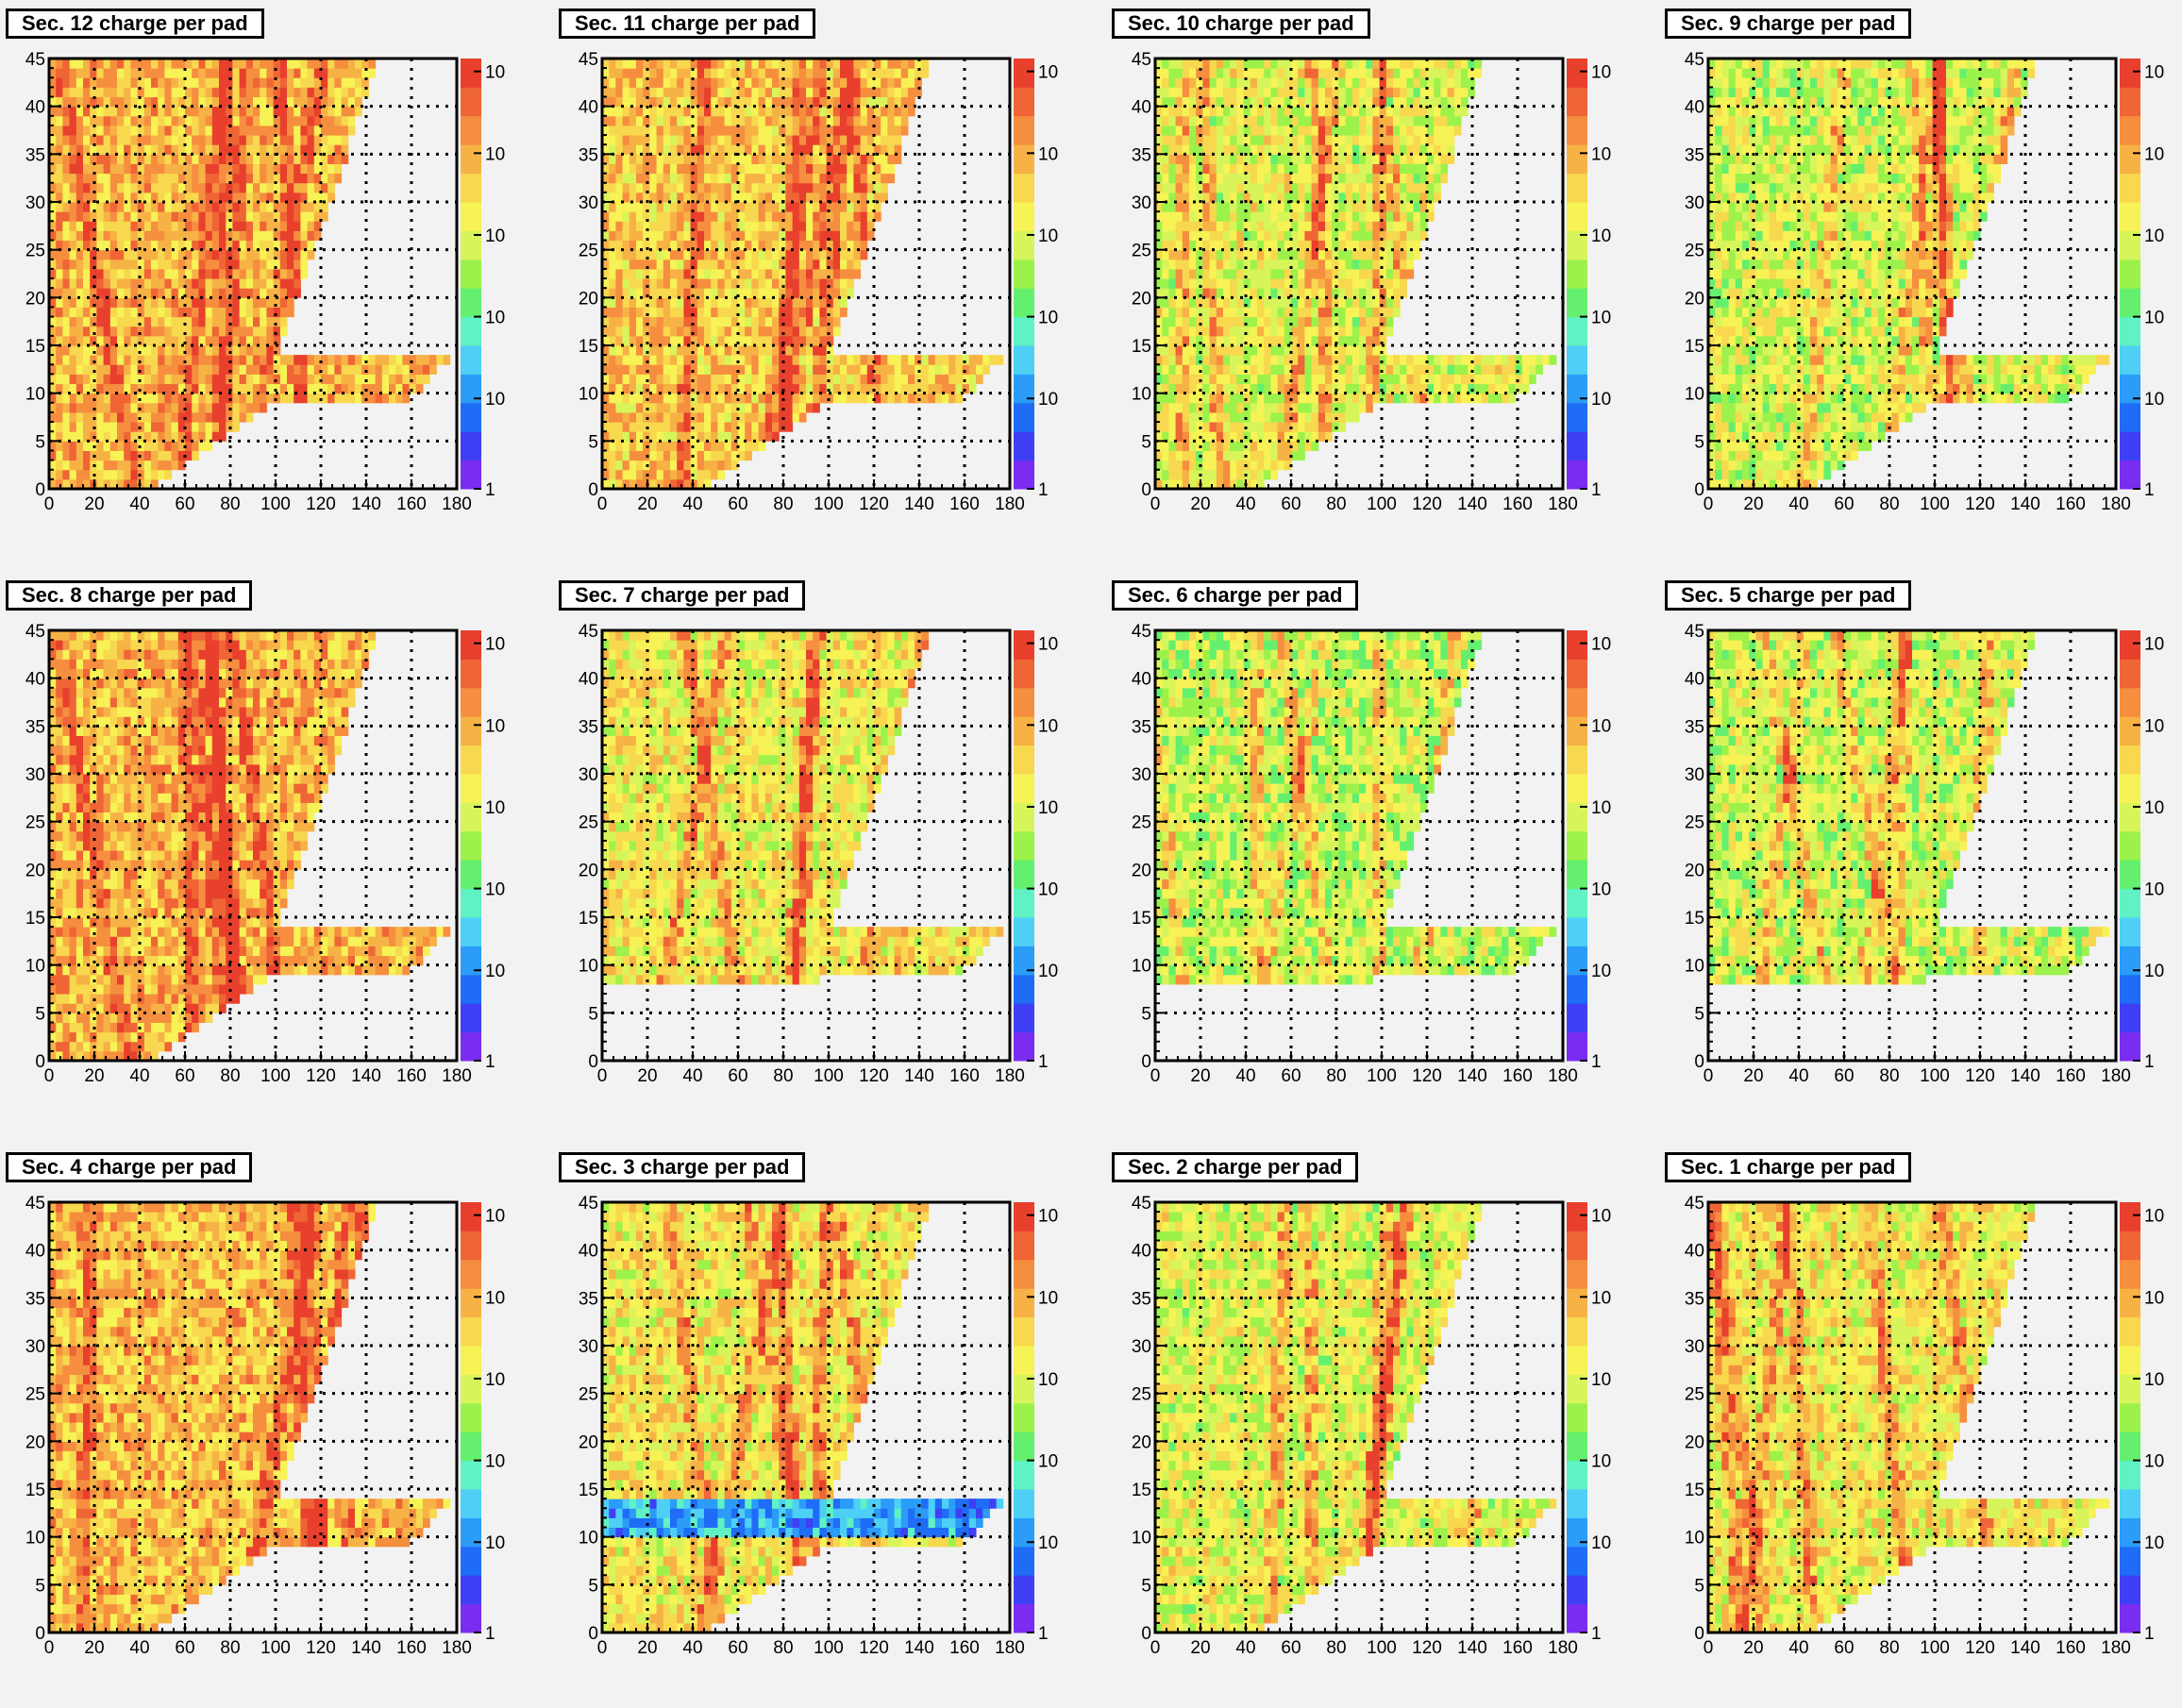  What do you see at coordinates (588, 155) in the screenshot?
I see `y-tick-label: 35` at bounding box center [588, 155].